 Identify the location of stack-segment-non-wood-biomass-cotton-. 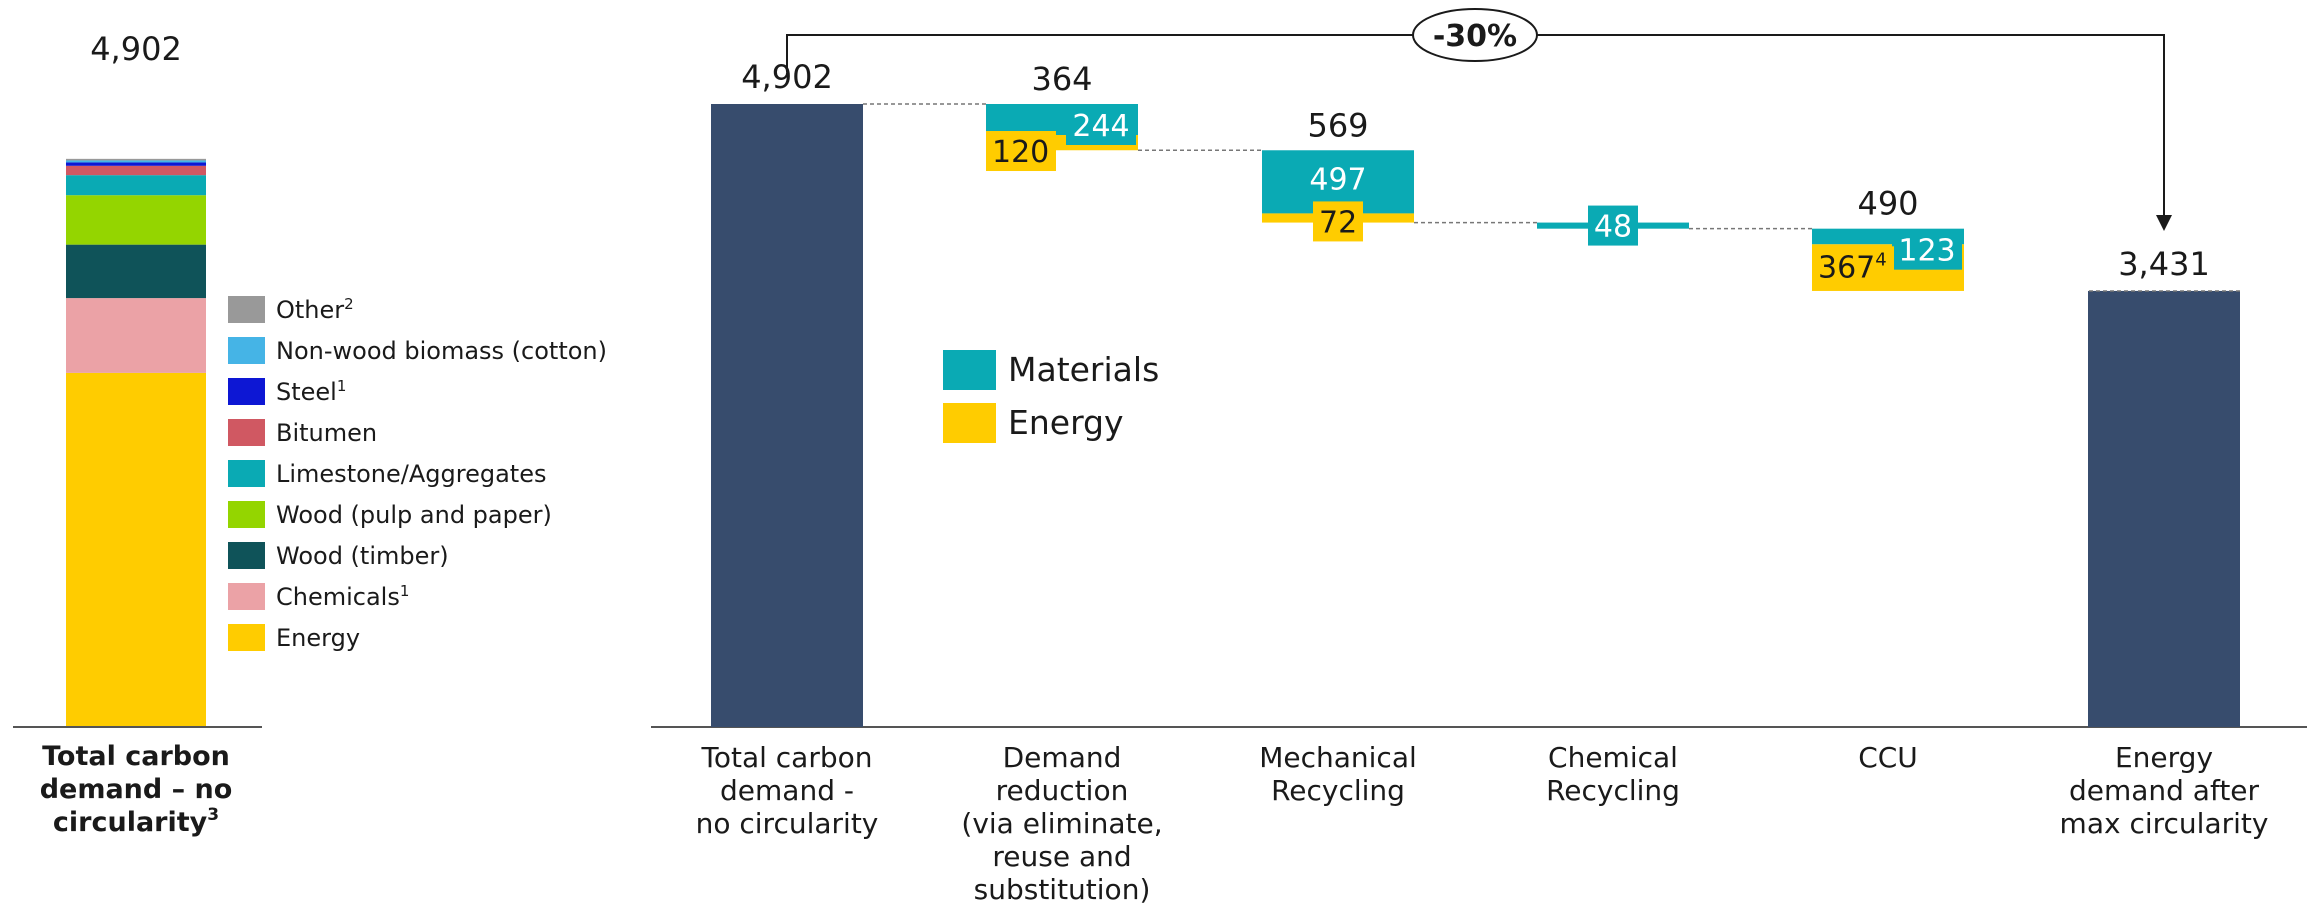
(136, 161).